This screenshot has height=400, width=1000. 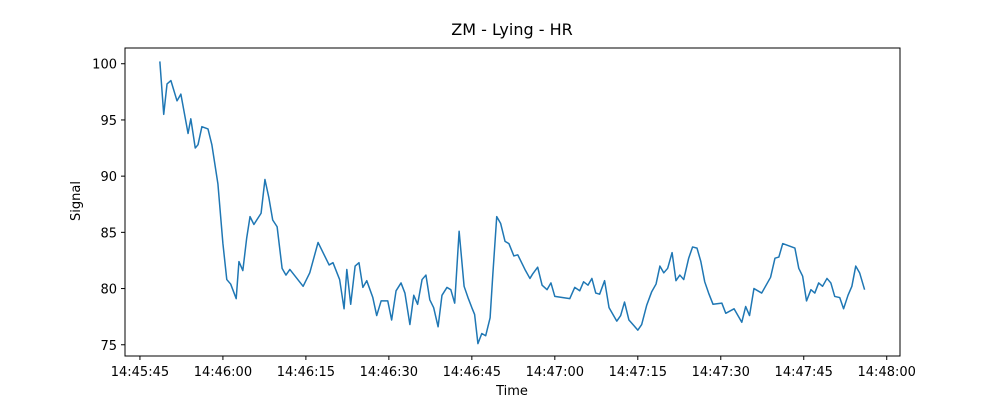 What do you see at coordinates (721, 372) in the screenshot?
I see `x-tick-label: 14:47:30` at bounding box center [721, 372].